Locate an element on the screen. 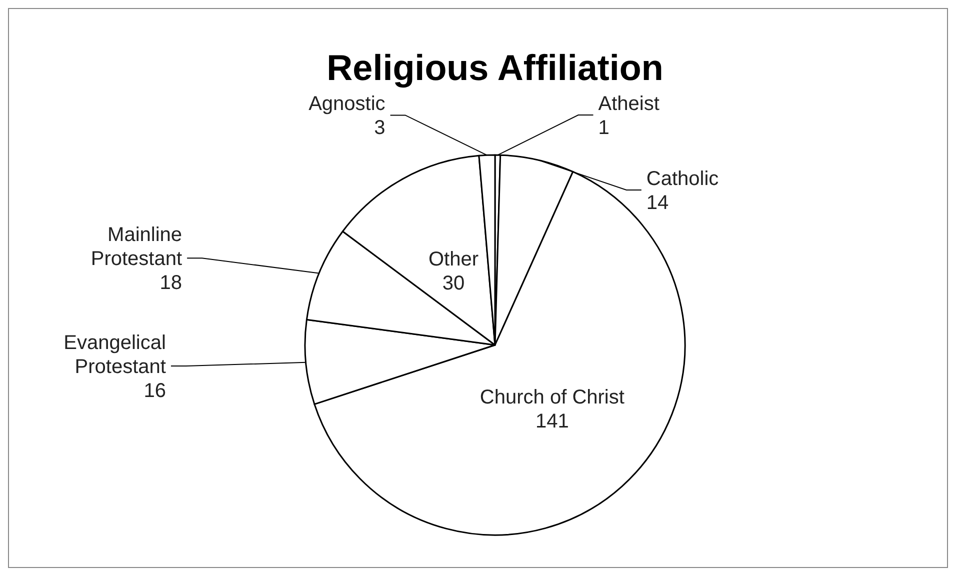  slice-label: Agnostic is located at coordinates (347, 104).